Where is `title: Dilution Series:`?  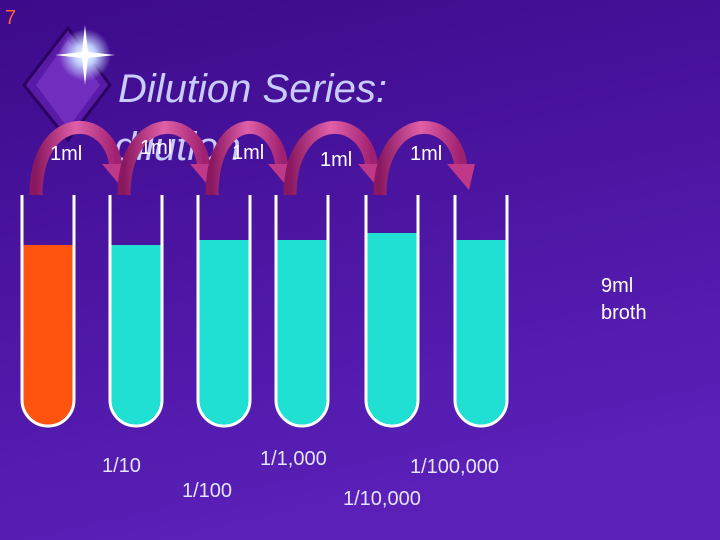 title: Dilution Series: is located at coordinates (252, 89).